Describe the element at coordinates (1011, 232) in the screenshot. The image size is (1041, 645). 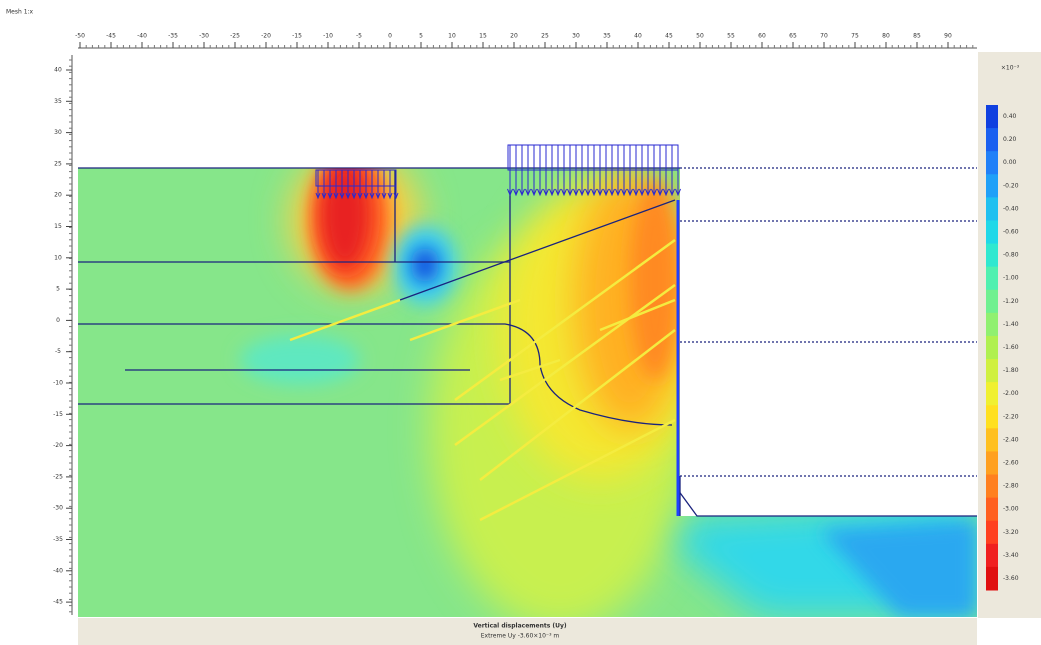
I see `legend-label: -0.60` at that location.